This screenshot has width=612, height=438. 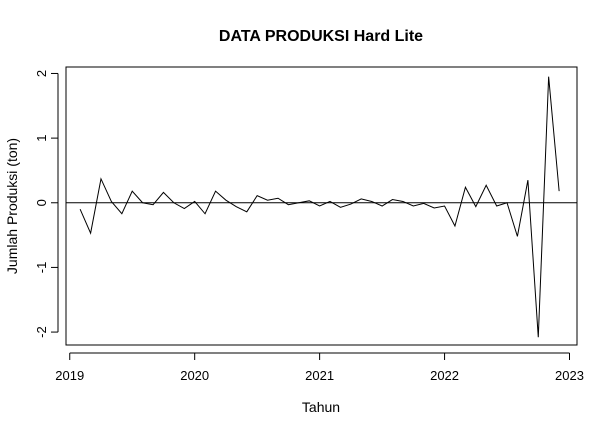 I want to click on y-tick-label: 0, so click(x=41, y=202).